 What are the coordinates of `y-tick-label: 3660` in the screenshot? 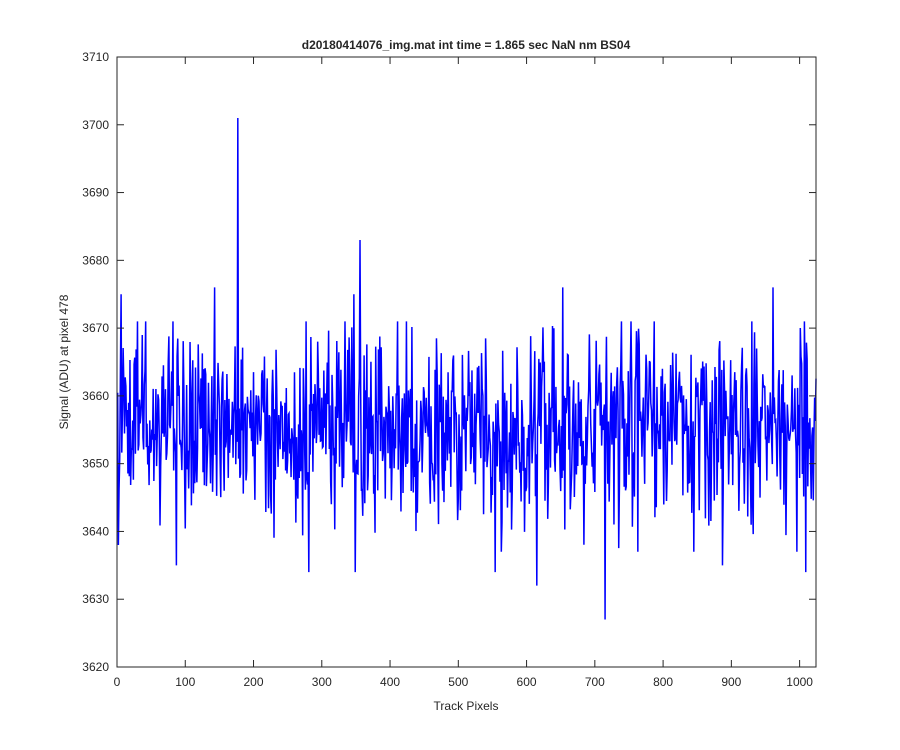 It's located at (95, 396).